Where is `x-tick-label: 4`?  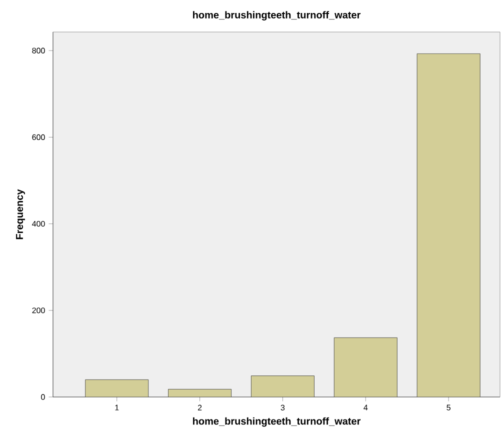 x-tick-label: 4 is located at coordinates (366, 407).